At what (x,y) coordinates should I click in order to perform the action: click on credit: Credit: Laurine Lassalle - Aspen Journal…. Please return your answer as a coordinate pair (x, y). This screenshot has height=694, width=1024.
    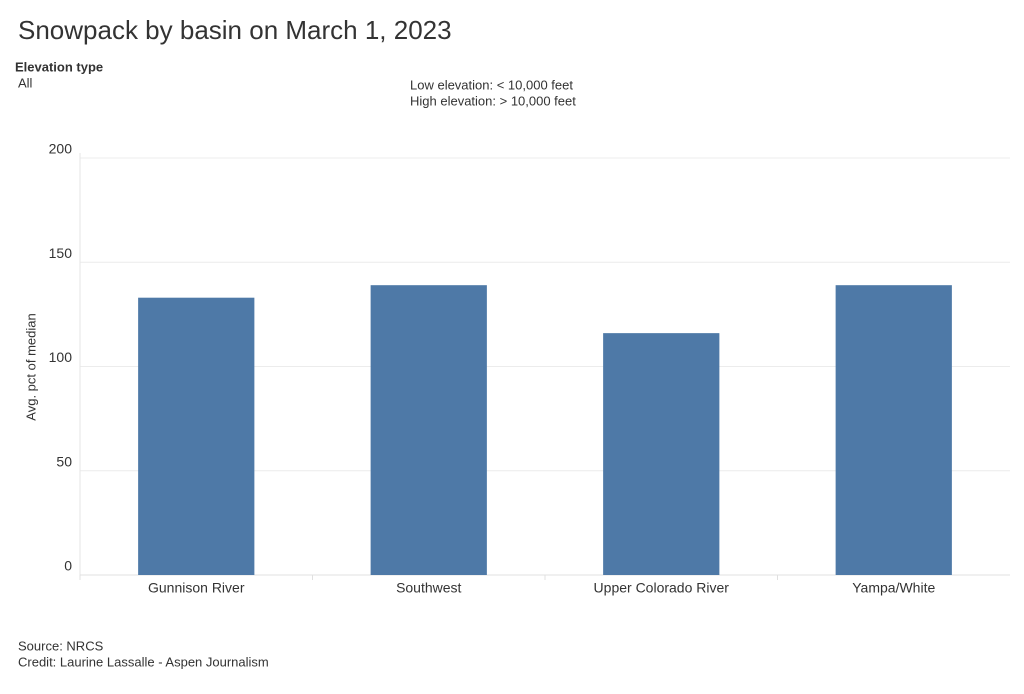
    Looking at the image, I should click on (143, 661).